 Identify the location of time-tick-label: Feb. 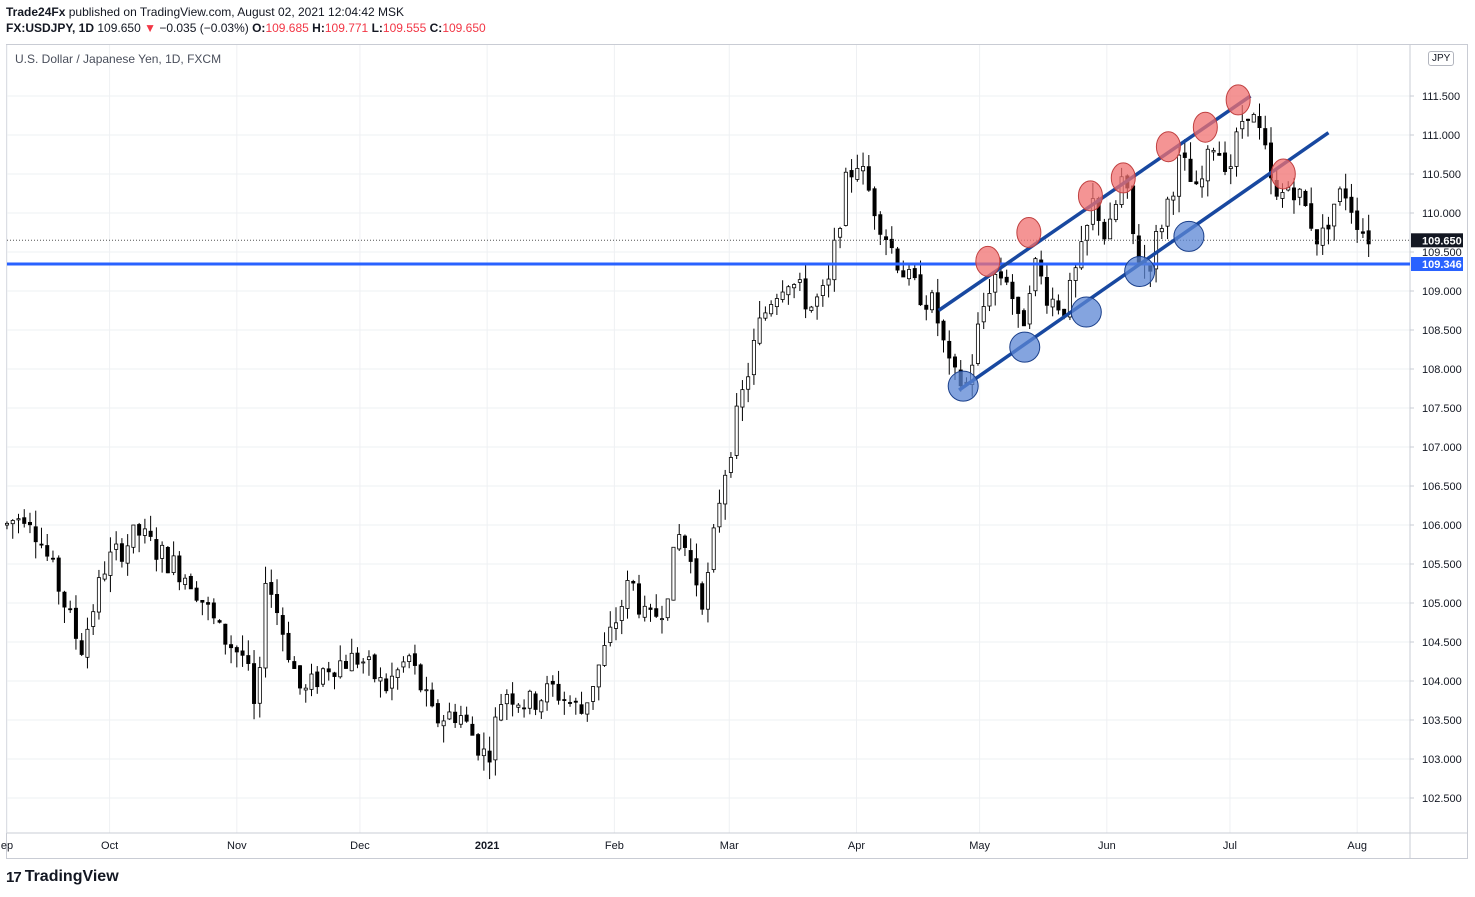
(614, 846).